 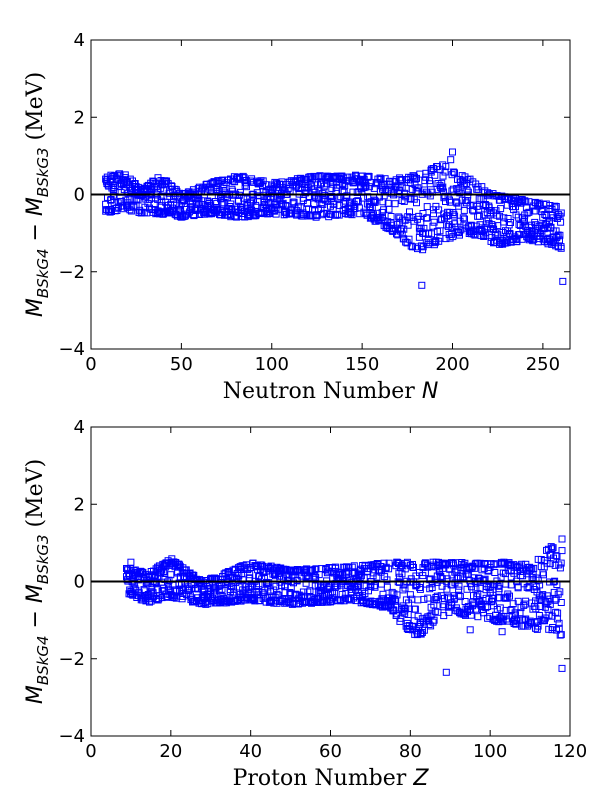 I want to click on y-tick-label: 2, so click(x=79, y=504).